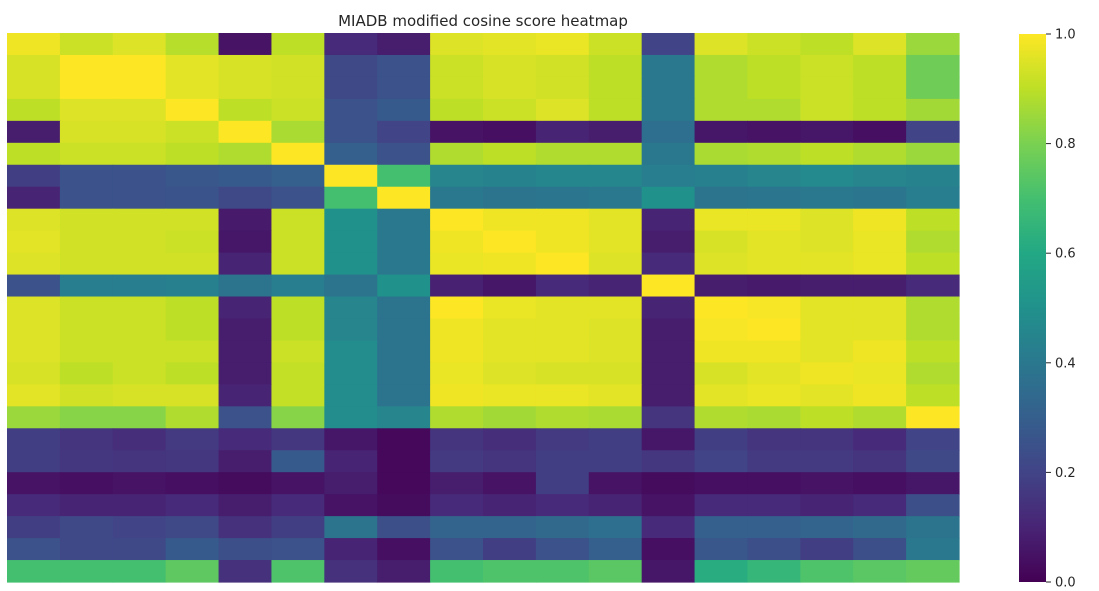 The image size is (1099, 591). What do you see at coordinates (86, 439) in the screenshot?
I see `heatmap-cell-r18-c1` at bounding box center [86, 439].